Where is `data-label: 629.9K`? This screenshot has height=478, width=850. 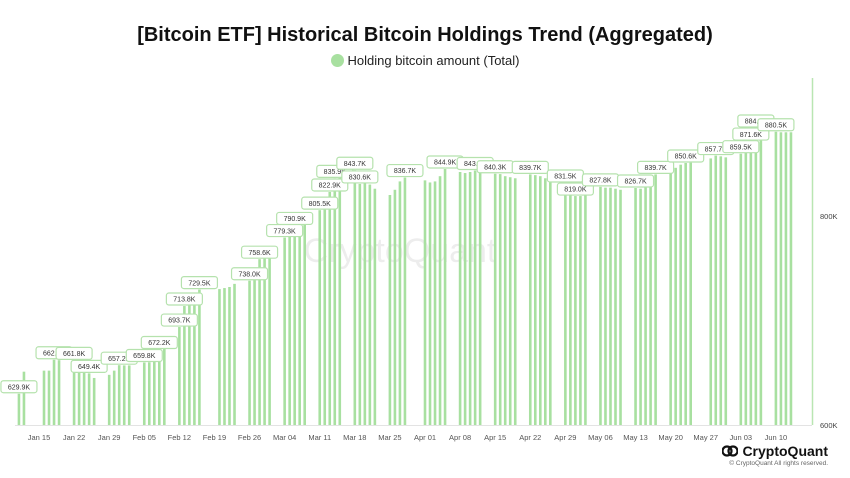
data-label: 629.9K is located at coordinates (19, 387).